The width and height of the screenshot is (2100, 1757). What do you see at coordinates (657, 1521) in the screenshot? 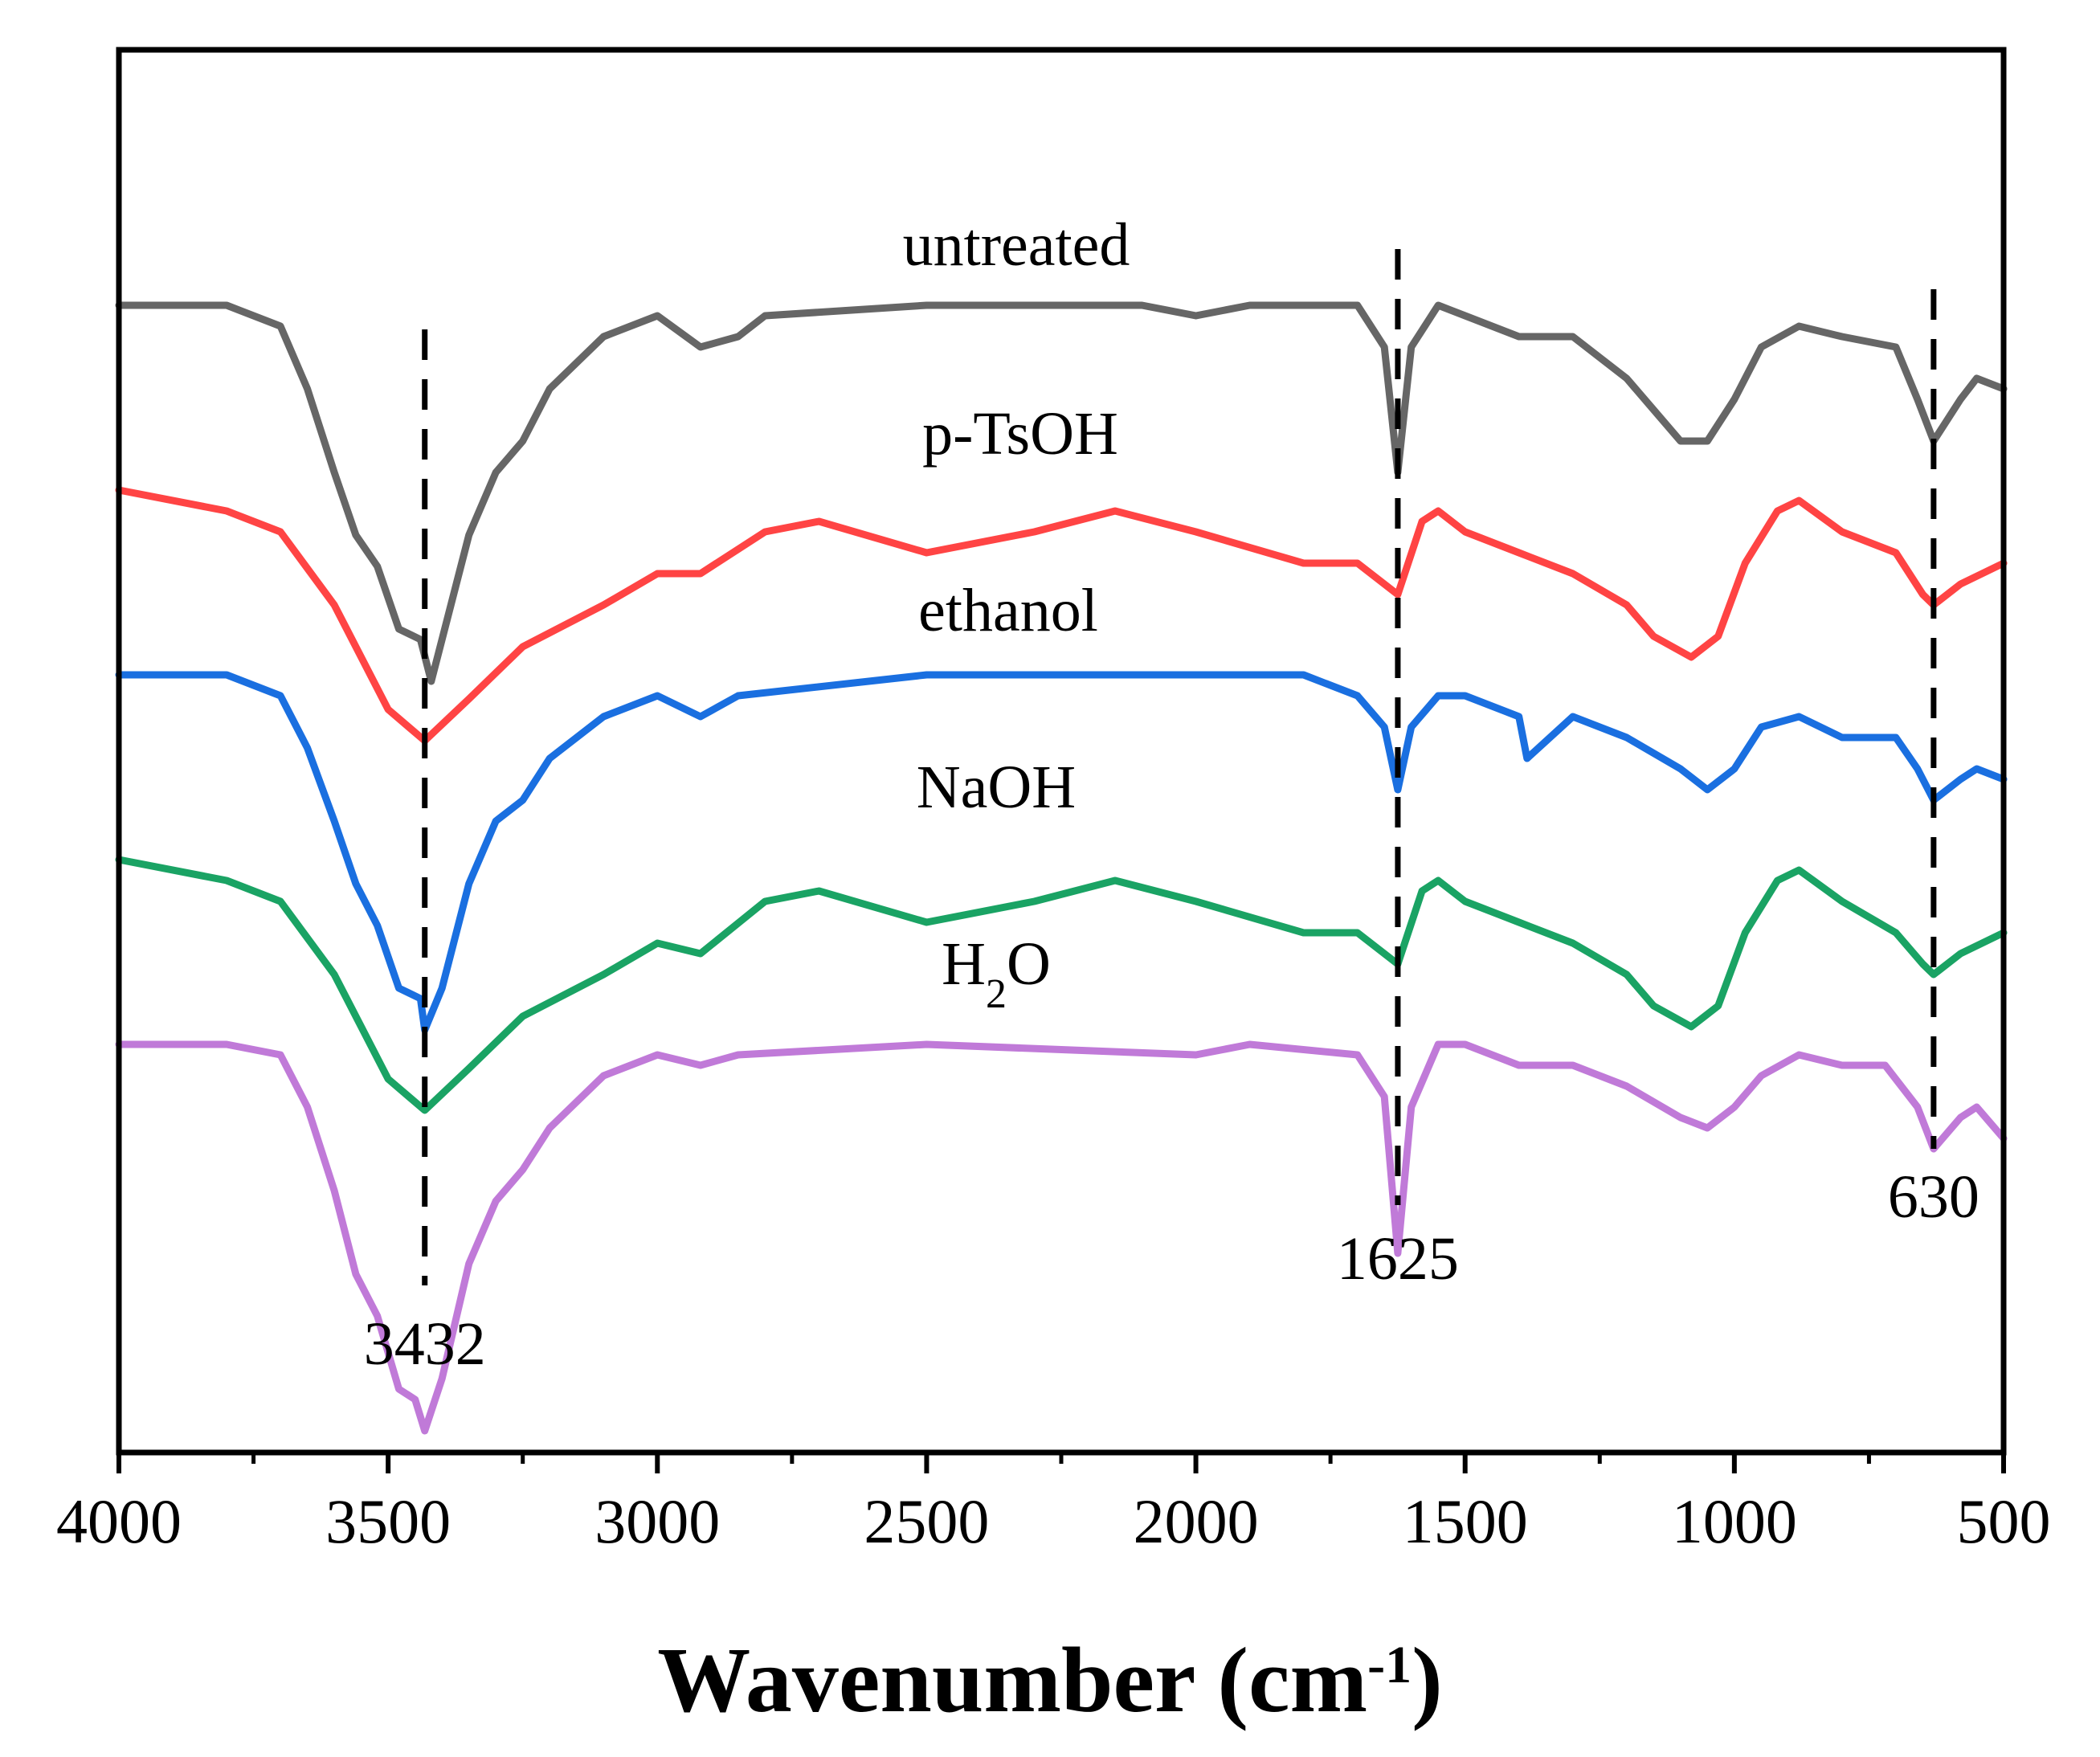
I see `x-tick-label: 3000` at bounding box center [657, 1521].